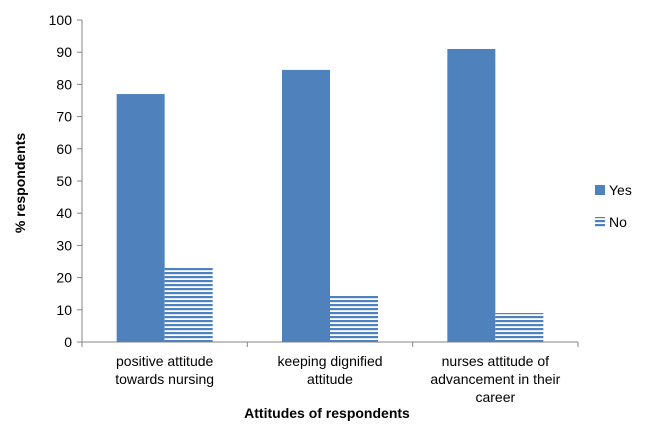 The width and height of the screenshot is (651, 428). What do you see at coordinates (64, 117) in the screenshot?
I see `y-tick-label: 70` at bounding box center [64, 117].